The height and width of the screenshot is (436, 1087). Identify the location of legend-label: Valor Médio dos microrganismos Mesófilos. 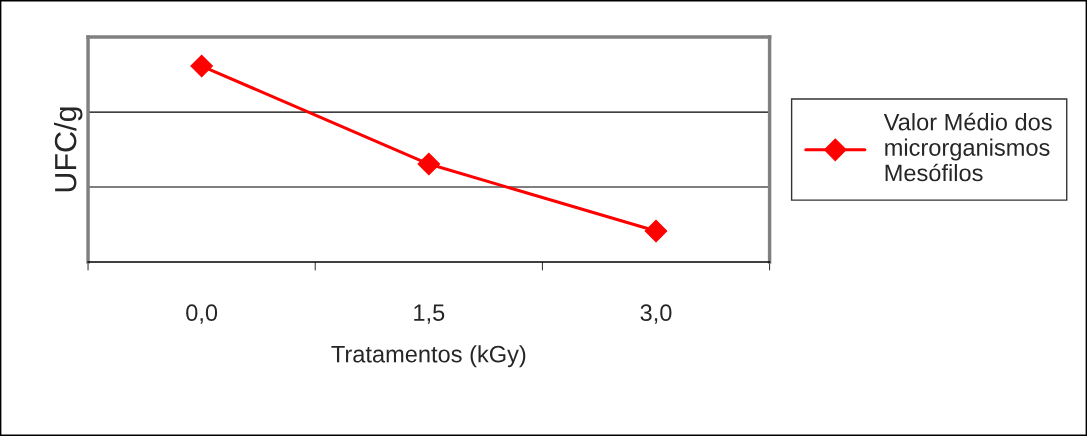
(967, 147).